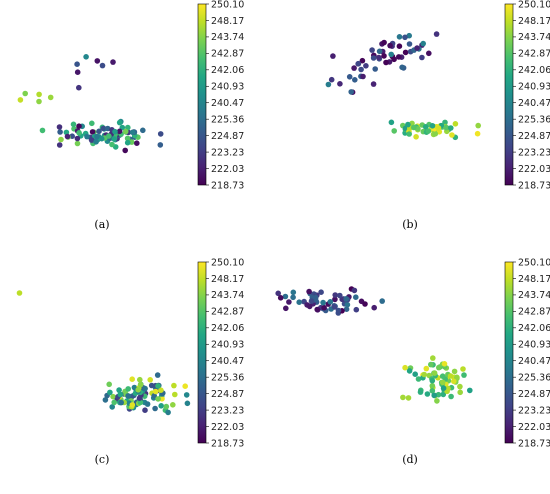 This screenshot has height=494, width=550. I want to click on colorbar-tick-label: 243.74, so click(227, 295).